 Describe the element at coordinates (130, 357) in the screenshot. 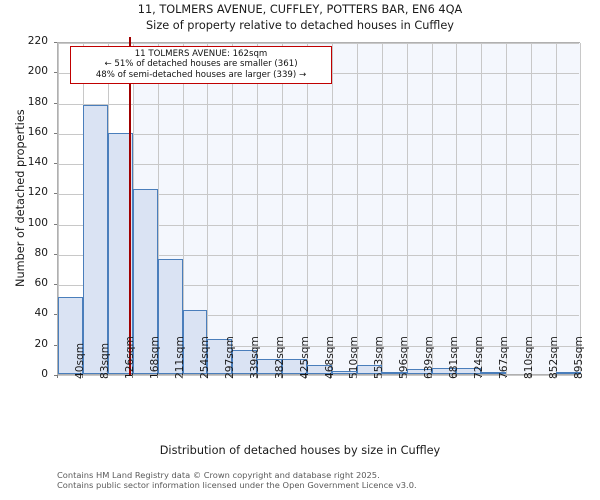

I see `x-axis-tick-label: 126sqm` at that location.